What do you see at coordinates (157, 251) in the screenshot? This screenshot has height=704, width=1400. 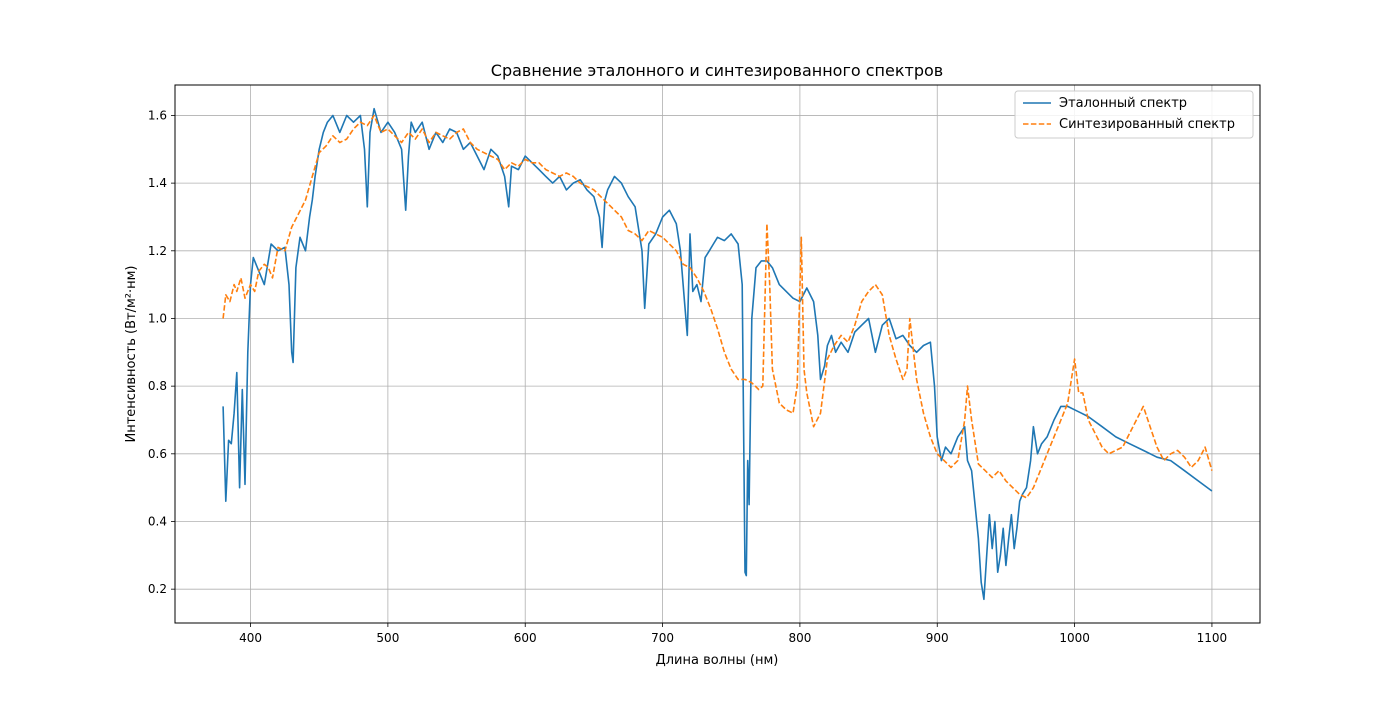 I see `y-tick-label: 1.2` at bounding box center [157, 251].